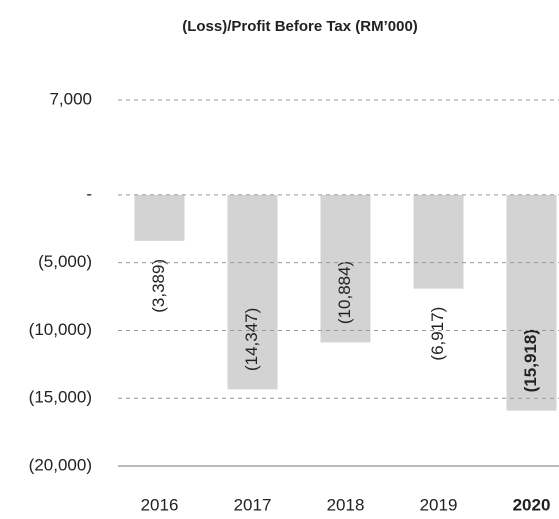 This screenshot has width=559, height=519. Describe the element at coordinates (65, 261) in the screenshot. I see `y-tick-label: (5,000)` at that location.